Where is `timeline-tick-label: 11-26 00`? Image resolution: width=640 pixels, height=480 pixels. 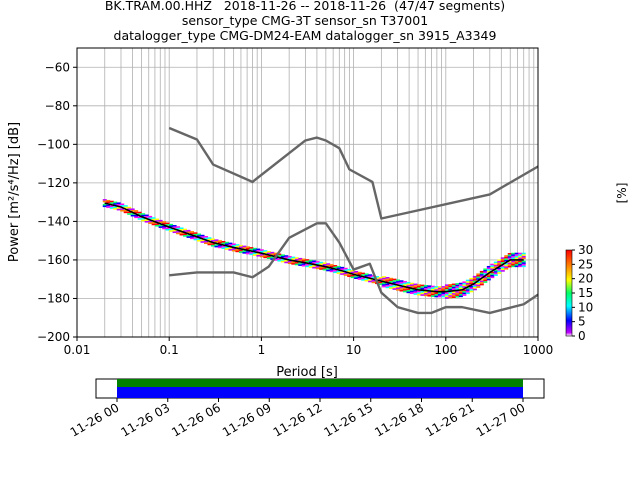 timeline-tick-label: 11-26 00 is located at coordinates (95, 419).